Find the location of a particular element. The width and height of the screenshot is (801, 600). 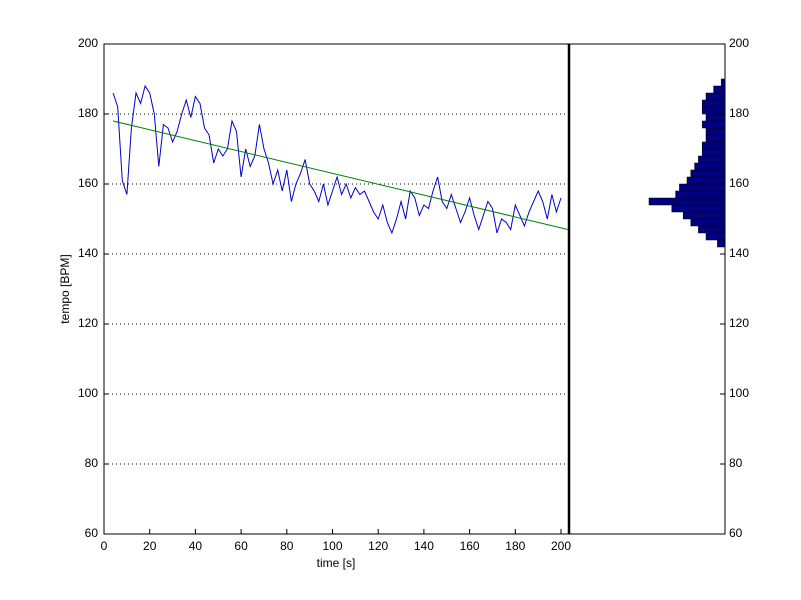

y-tick-label: 140 is located at coordinates (88, 253).